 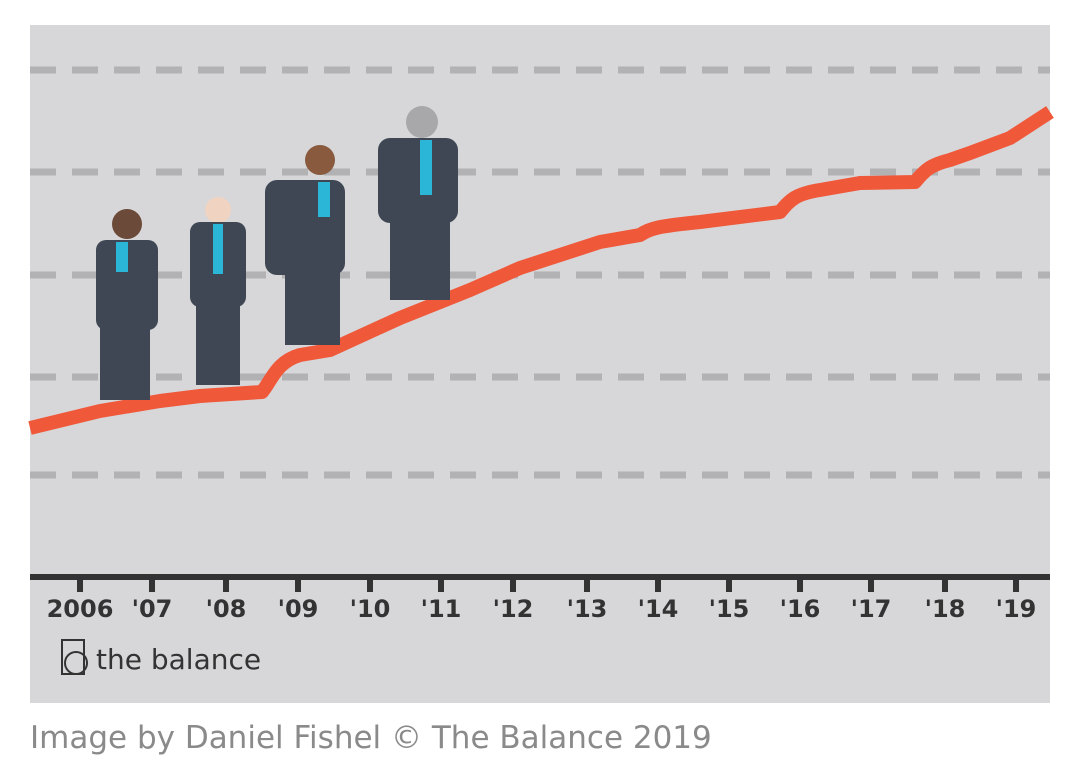 I want to click on x-tick-label: '14, so click(x=658, y=609).